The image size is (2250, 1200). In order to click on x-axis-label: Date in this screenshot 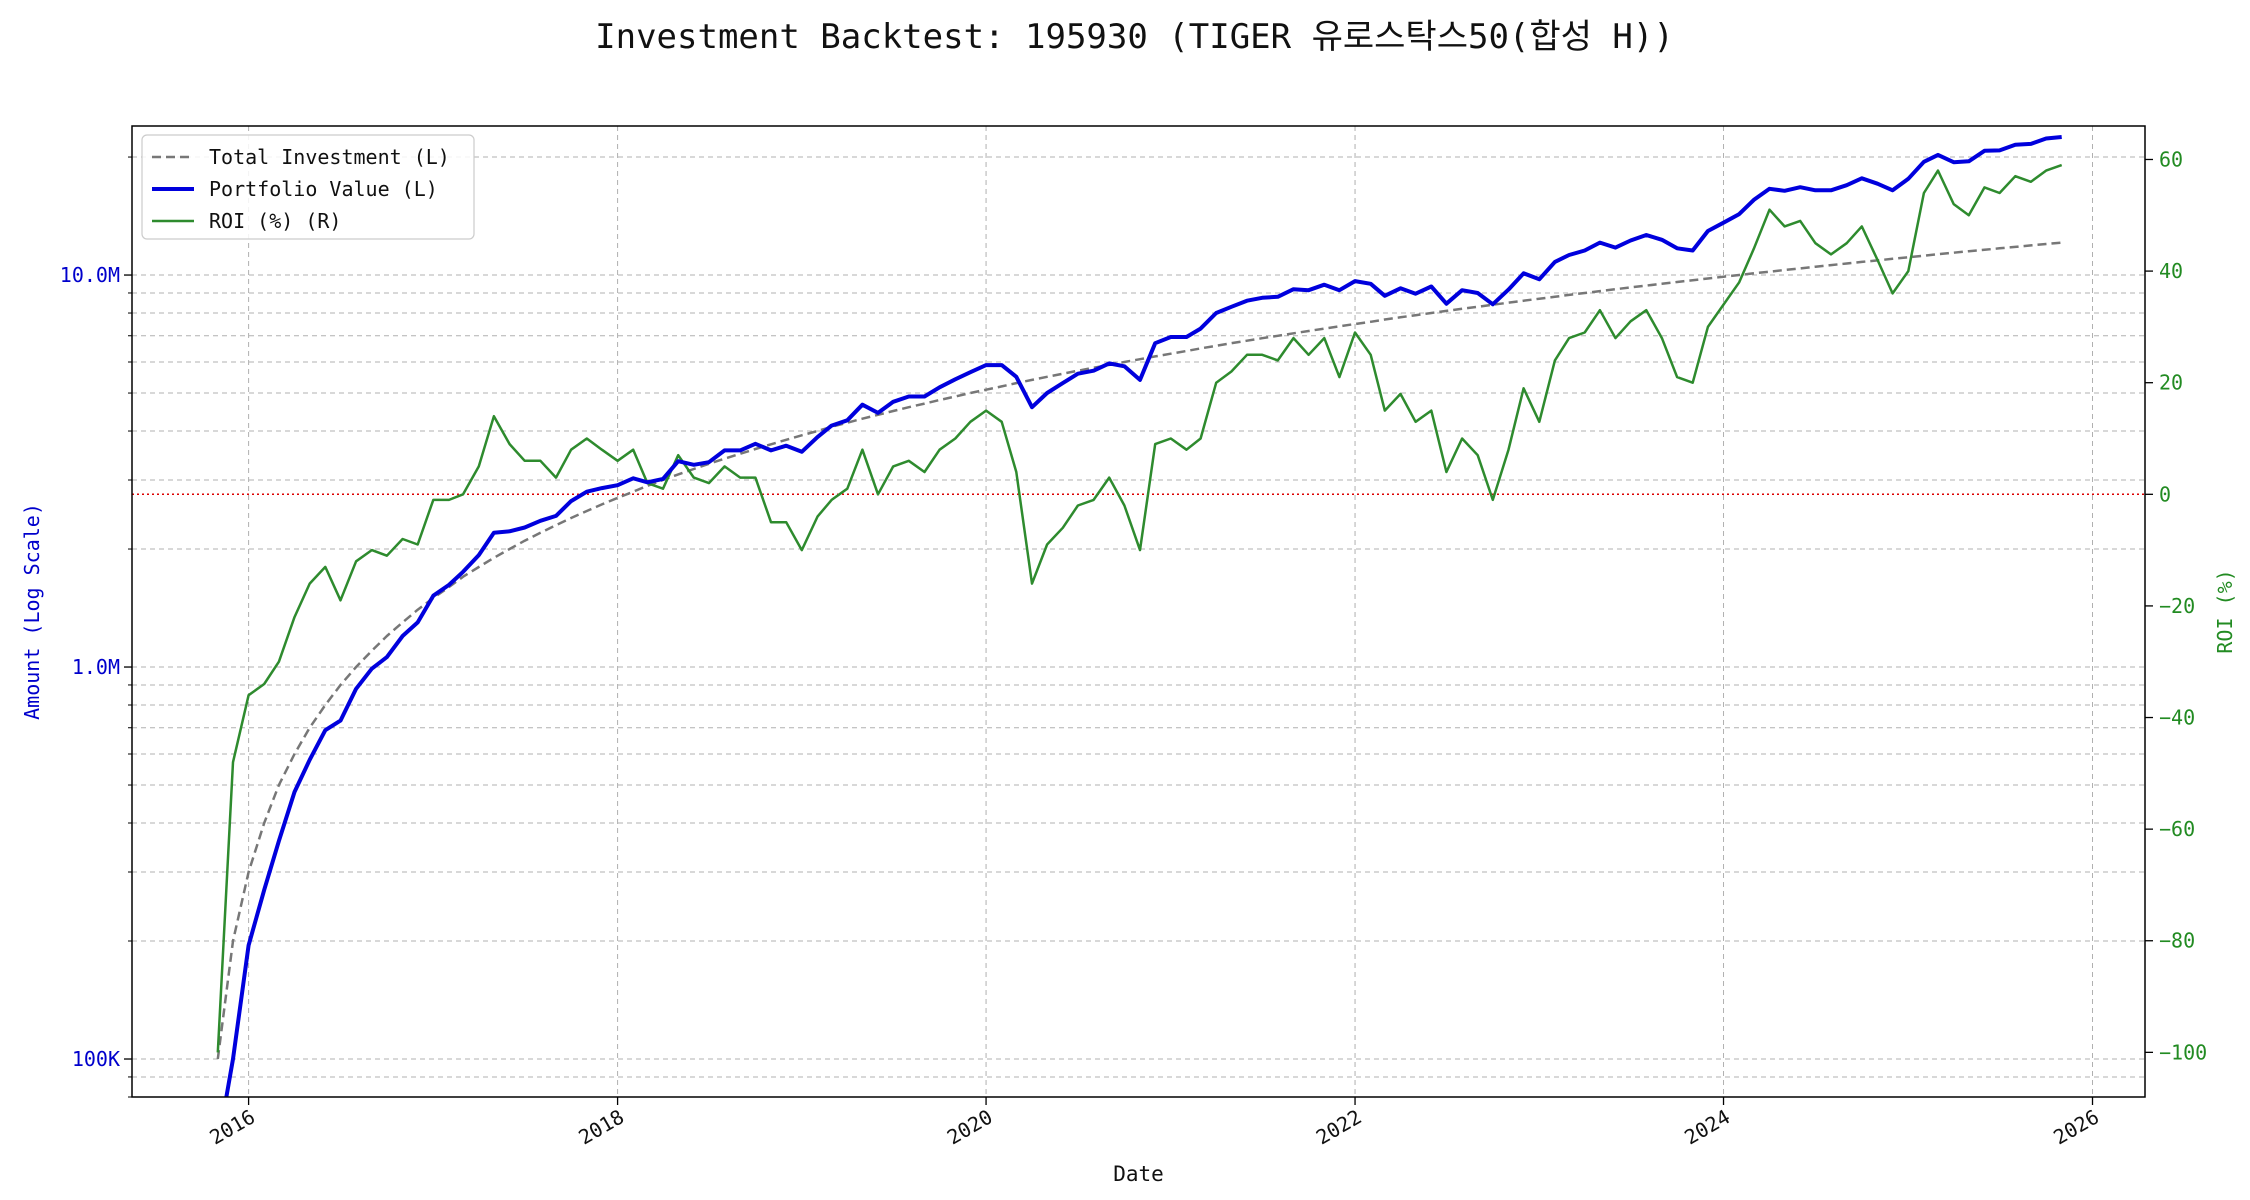, I will do `click(1138, 1174)`.